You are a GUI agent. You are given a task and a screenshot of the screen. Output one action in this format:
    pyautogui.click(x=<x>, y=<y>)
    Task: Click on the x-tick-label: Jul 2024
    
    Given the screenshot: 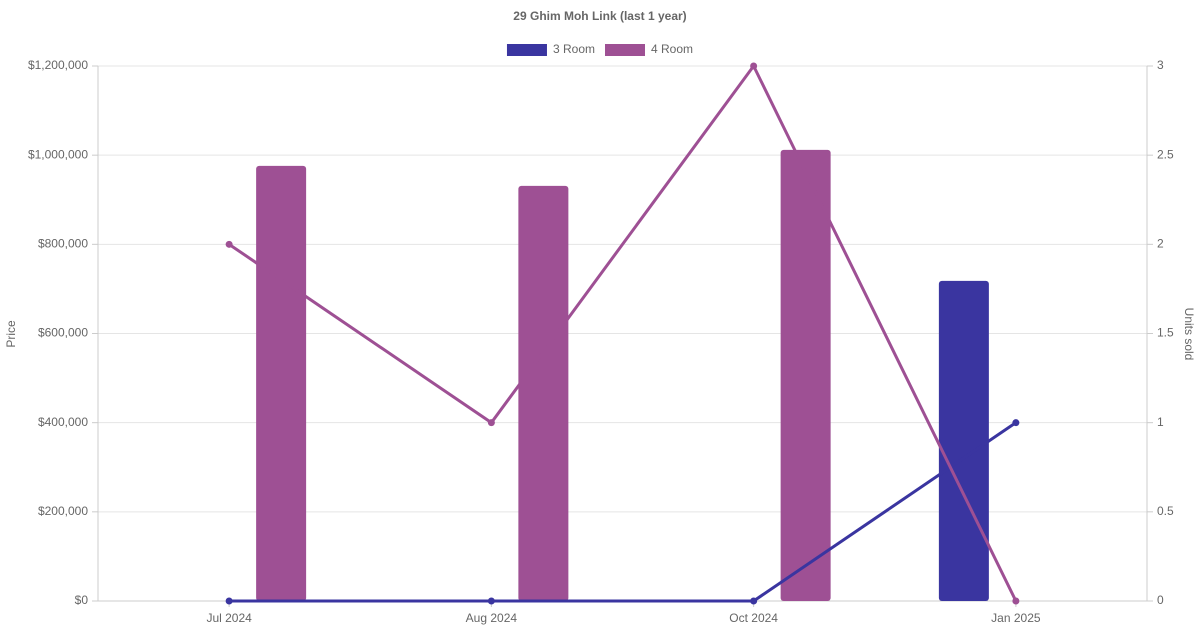 What is the action you would take?
    pyautogui.click(x=229, y=618)
    